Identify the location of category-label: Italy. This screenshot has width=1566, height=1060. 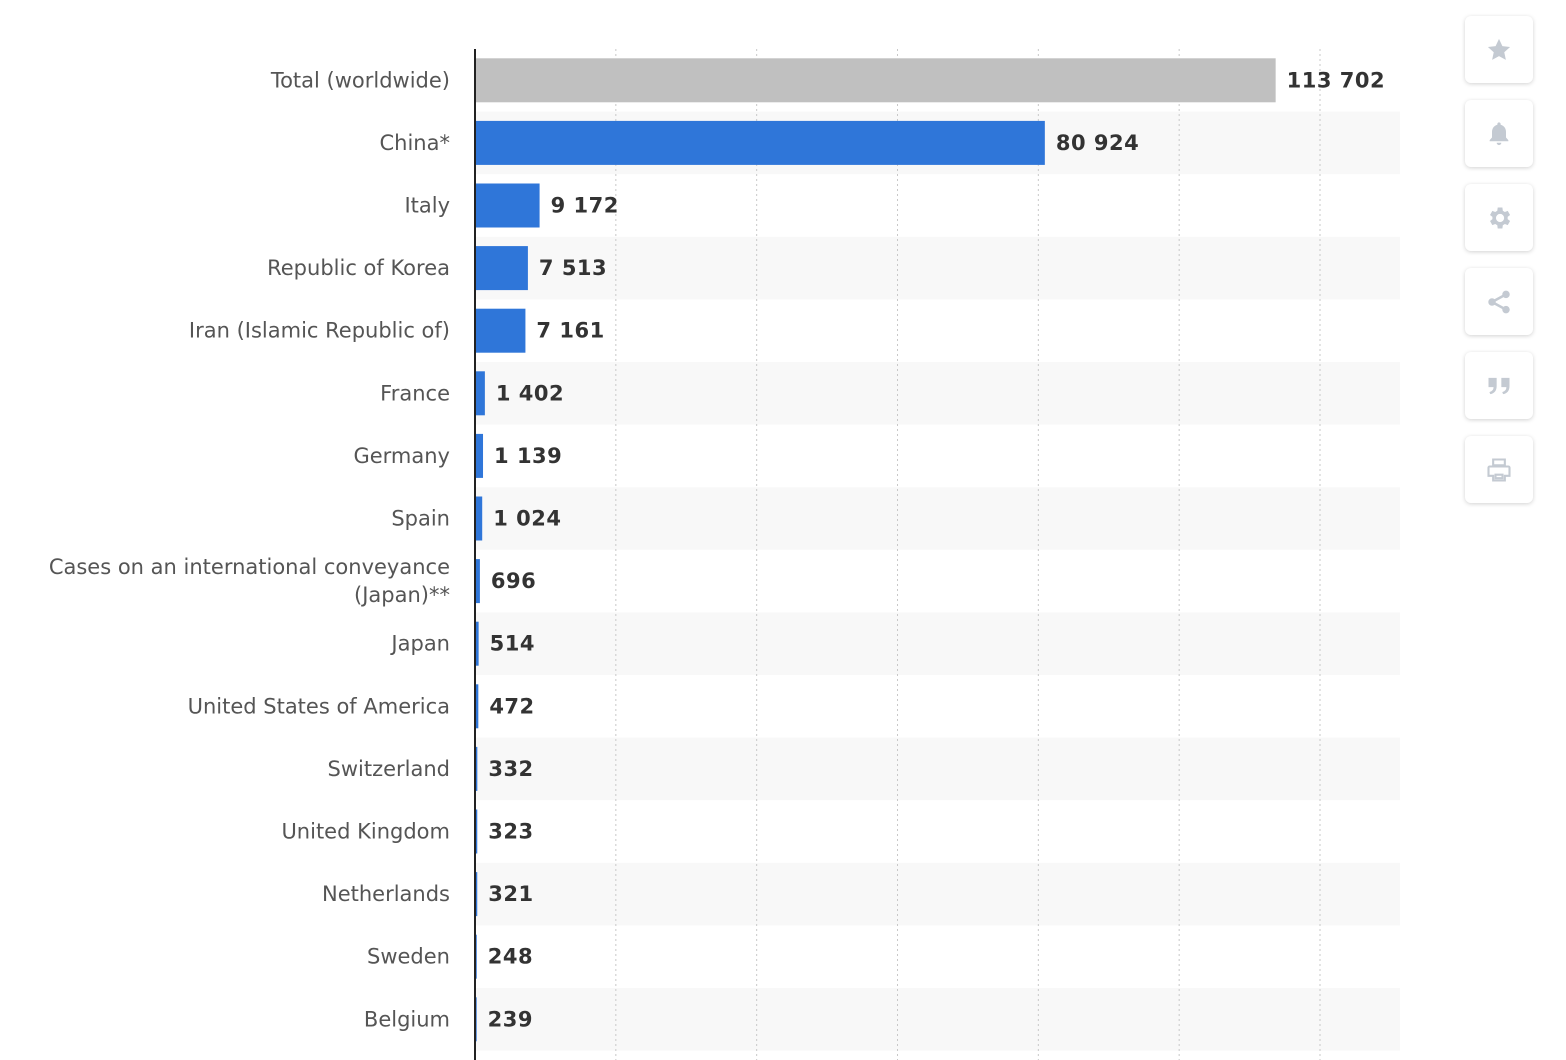
(427, 206).